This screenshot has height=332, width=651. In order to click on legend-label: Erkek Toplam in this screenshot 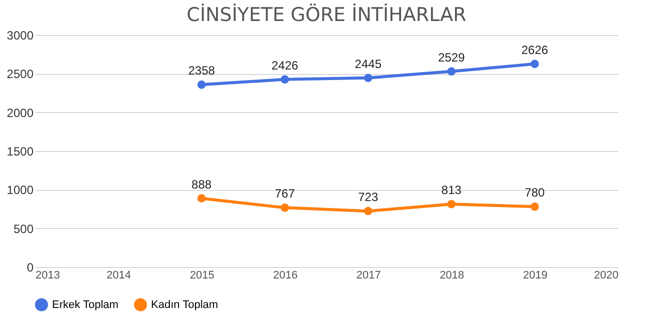, I will do `click(85, 304)`.